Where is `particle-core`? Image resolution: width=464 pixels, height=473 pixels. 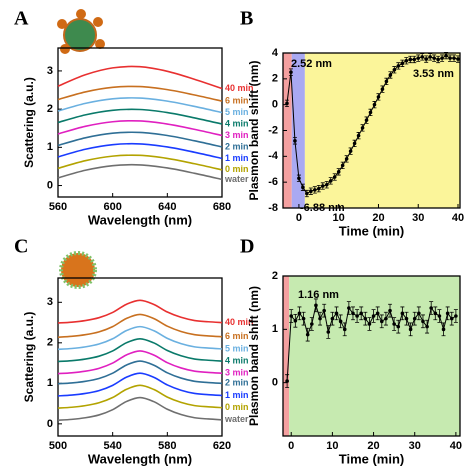 particle-core is located at coordinates (80, 35).